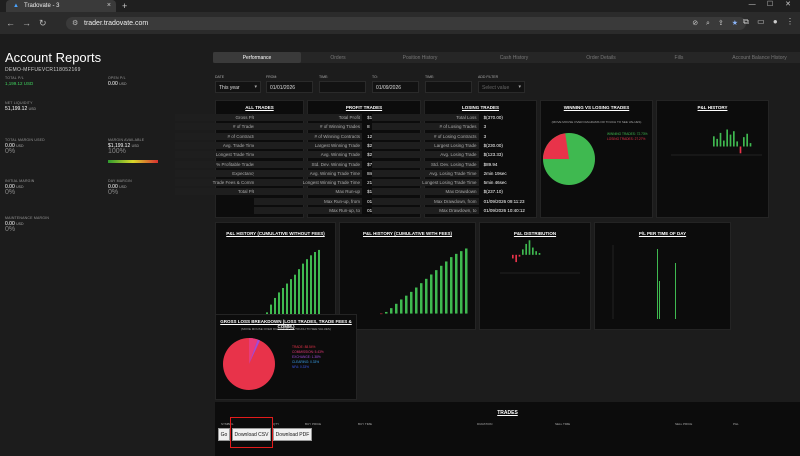  What do you see at coordinates (790, 21) in the screenshot?
I see `menu-icon: ⋮` at bounding box center [790, 21].